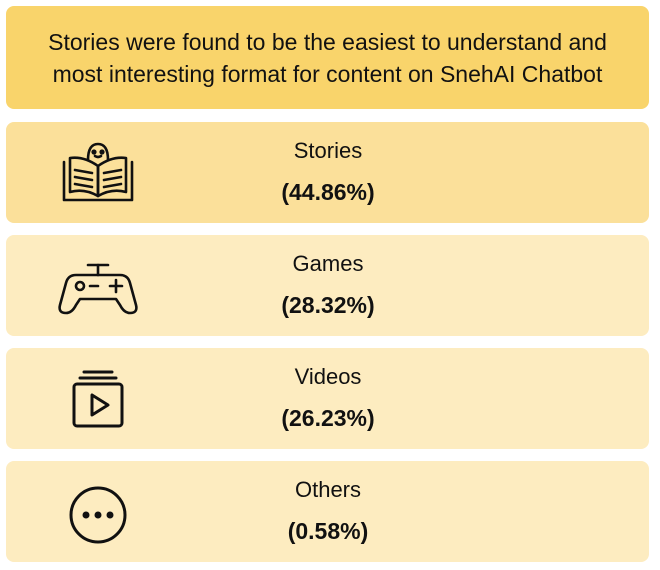 Image resolution: width=660 pixels, height=570 pixels. I want to click on format-label-videos: Videos, so click(328, 376).